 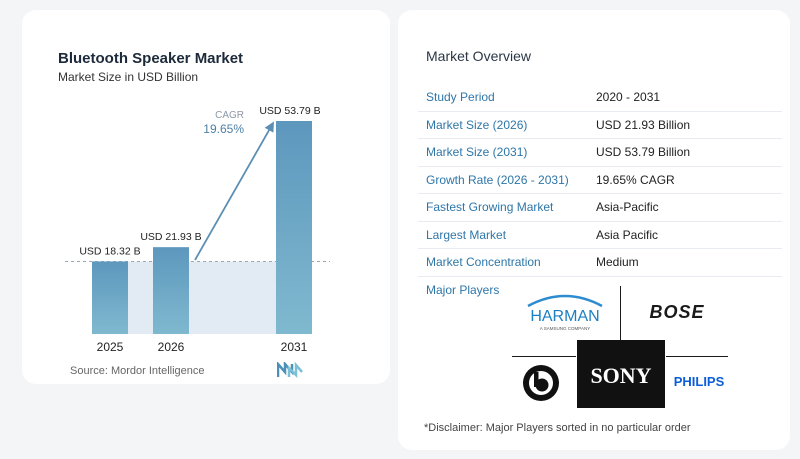 I want to click on overview-key: Market Size (2031), so click(x=507, y=152).